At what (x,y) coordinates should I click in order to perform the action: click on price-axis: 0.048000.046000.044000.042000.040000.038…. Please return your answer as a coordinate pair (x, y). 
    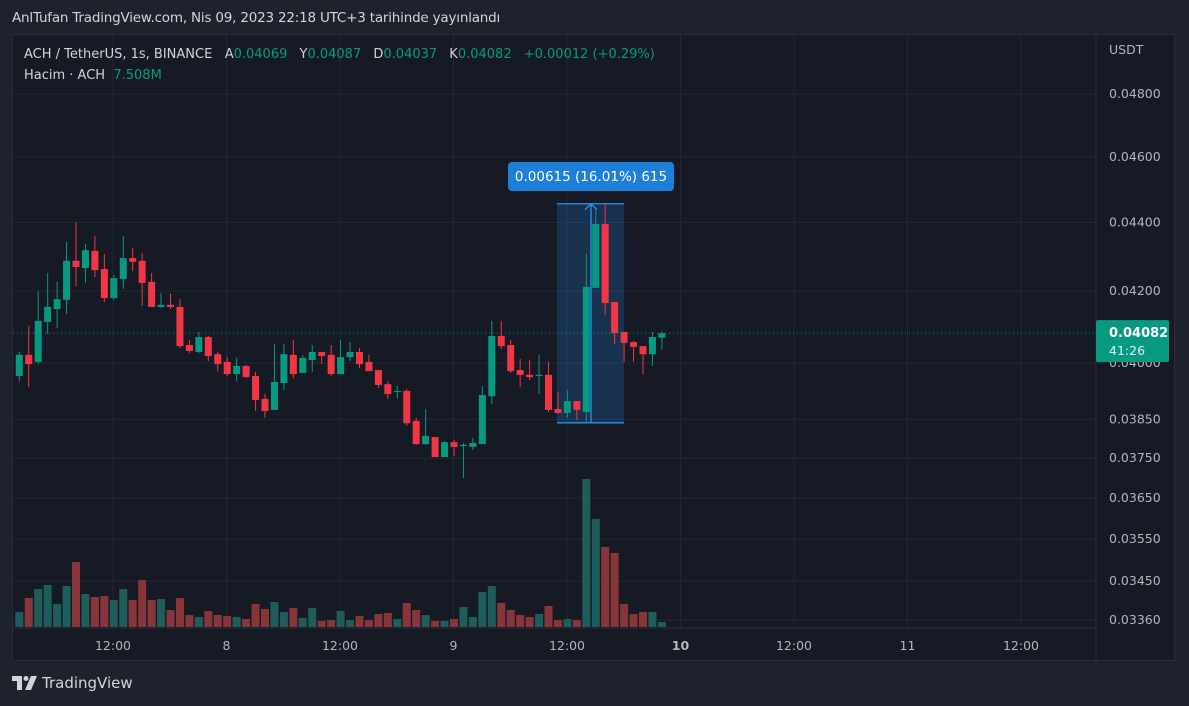
    Looking at the image, I should click on (1135, 356).